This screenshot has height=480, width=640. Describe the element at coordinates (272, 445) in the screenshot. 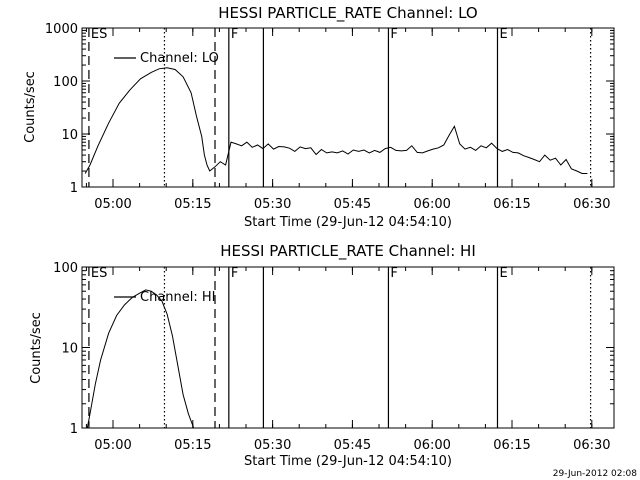

I see `x-tick-label-hi-2: 05:30` at that location.